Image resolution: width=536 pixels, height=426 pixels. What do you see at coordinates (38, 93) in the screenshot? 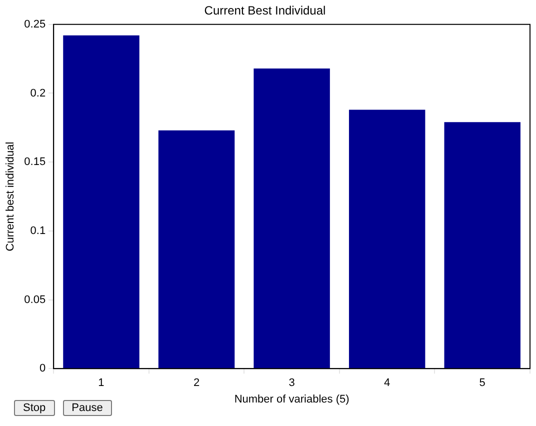
I see `y-tick-label: 0.2` at bounding box center [38, 93].